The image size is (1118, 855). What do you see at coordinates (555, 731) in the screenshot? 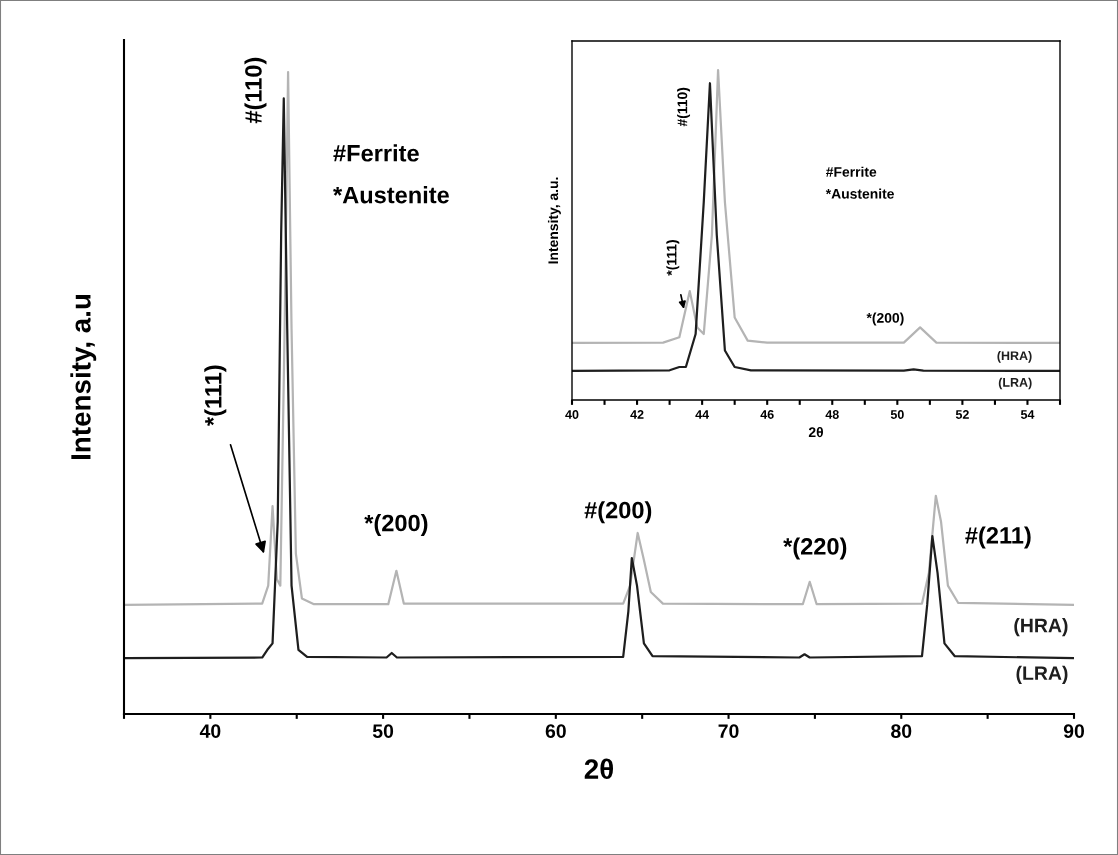
I see `x-tick-label: 60` at bounding box center [555, 731].